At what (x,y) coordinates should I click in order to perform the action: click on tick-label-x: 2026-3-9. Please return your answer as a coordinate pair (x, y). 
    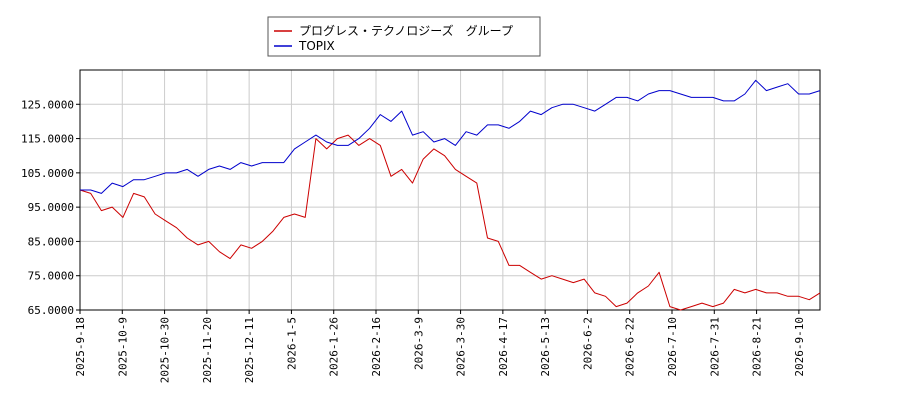
    Looking at the image, I should click on (418, 343).